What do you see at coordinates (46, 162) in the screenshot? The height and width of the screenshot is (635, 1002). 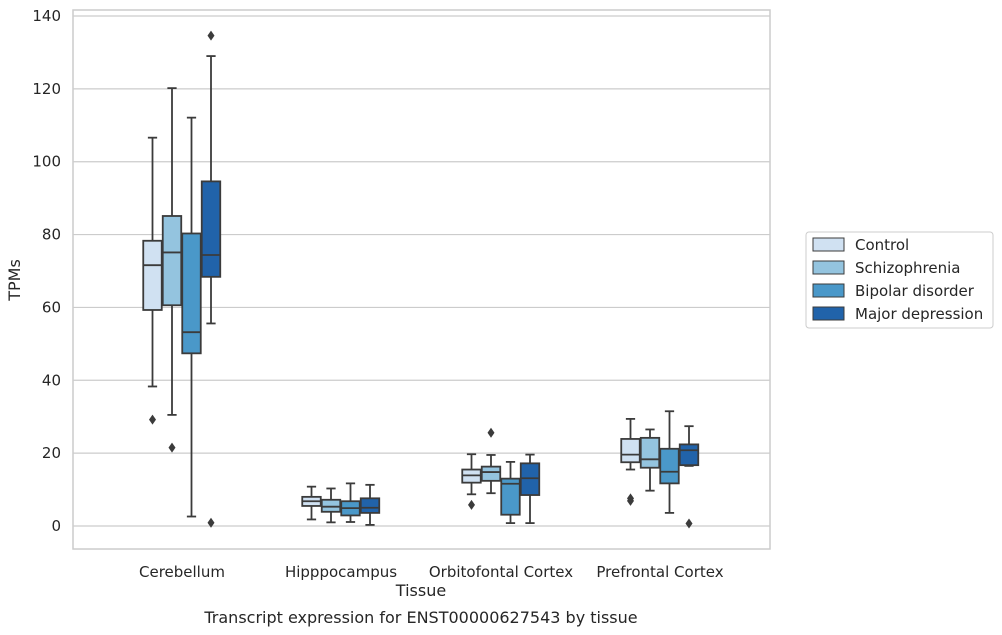 I see `y-tick-100: 100` at bounding box center [46, 162].